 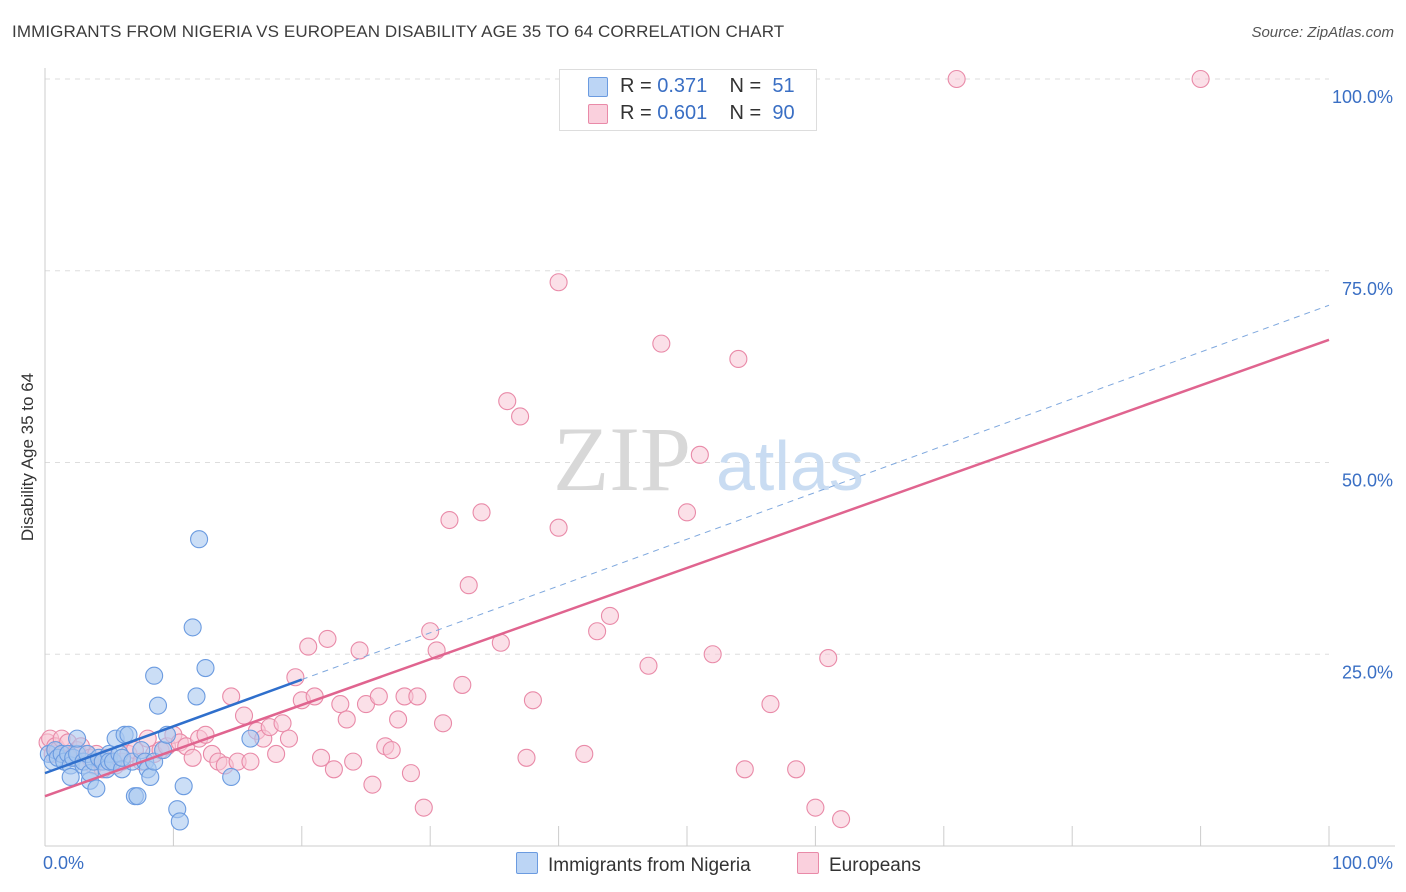 I want to click on correlation-legend: R = 0.371 N = 51 R = 0.601 N = 90, so click(x=688, y=100).